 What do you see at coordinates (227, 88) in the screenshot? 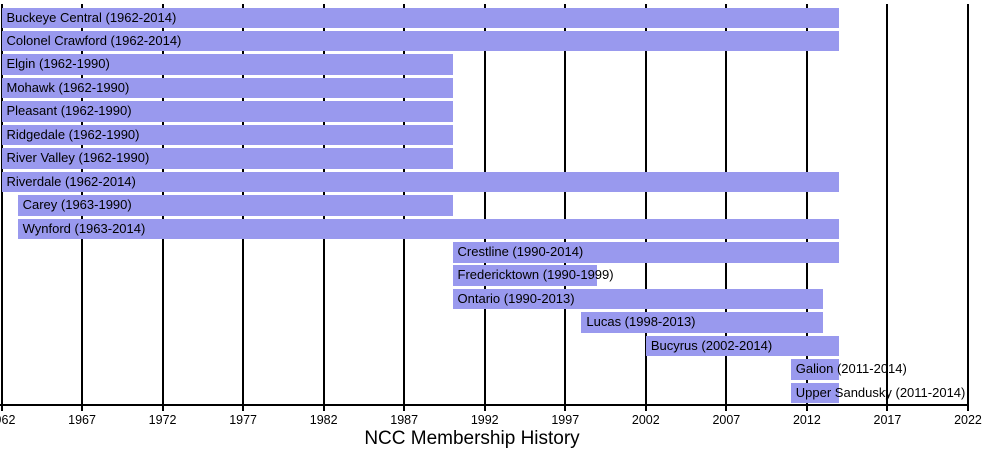
I see `bar-mohawk: Mohawk (1962-1990)` at bounding box center [227, 88].